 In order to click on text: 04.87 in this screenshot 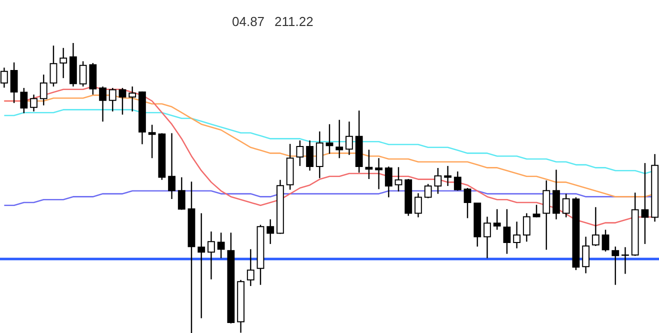, I will do `click(248, 21)`.